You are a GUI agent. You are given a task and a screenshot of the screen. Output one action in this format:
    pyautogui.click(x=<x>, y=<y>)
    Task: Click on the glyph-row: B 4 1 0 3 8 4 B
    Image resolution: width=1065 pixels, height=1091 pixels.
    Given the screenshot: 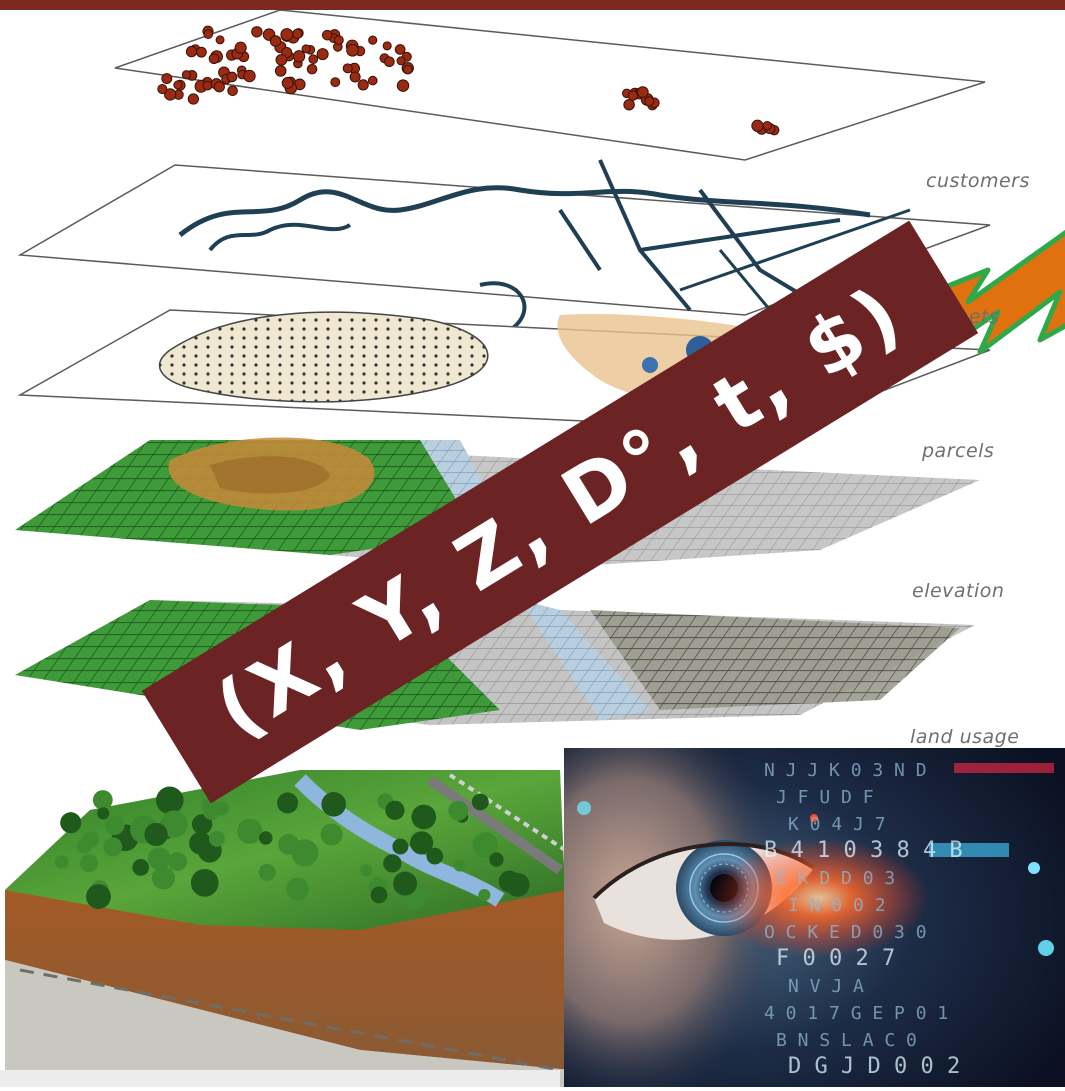 What is the action you would take?
    pyautogui.click(x=863, y=850)
    